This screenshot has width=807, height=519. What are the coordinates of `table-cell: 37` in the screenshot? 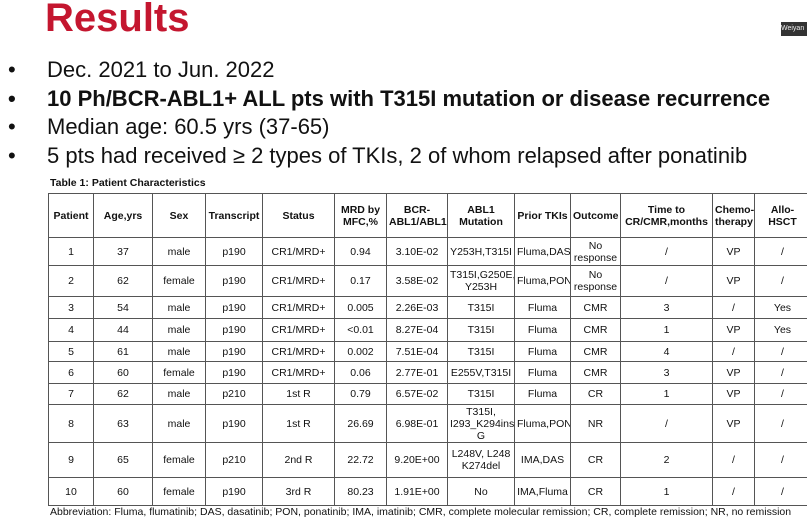 It's located at (123, 251).